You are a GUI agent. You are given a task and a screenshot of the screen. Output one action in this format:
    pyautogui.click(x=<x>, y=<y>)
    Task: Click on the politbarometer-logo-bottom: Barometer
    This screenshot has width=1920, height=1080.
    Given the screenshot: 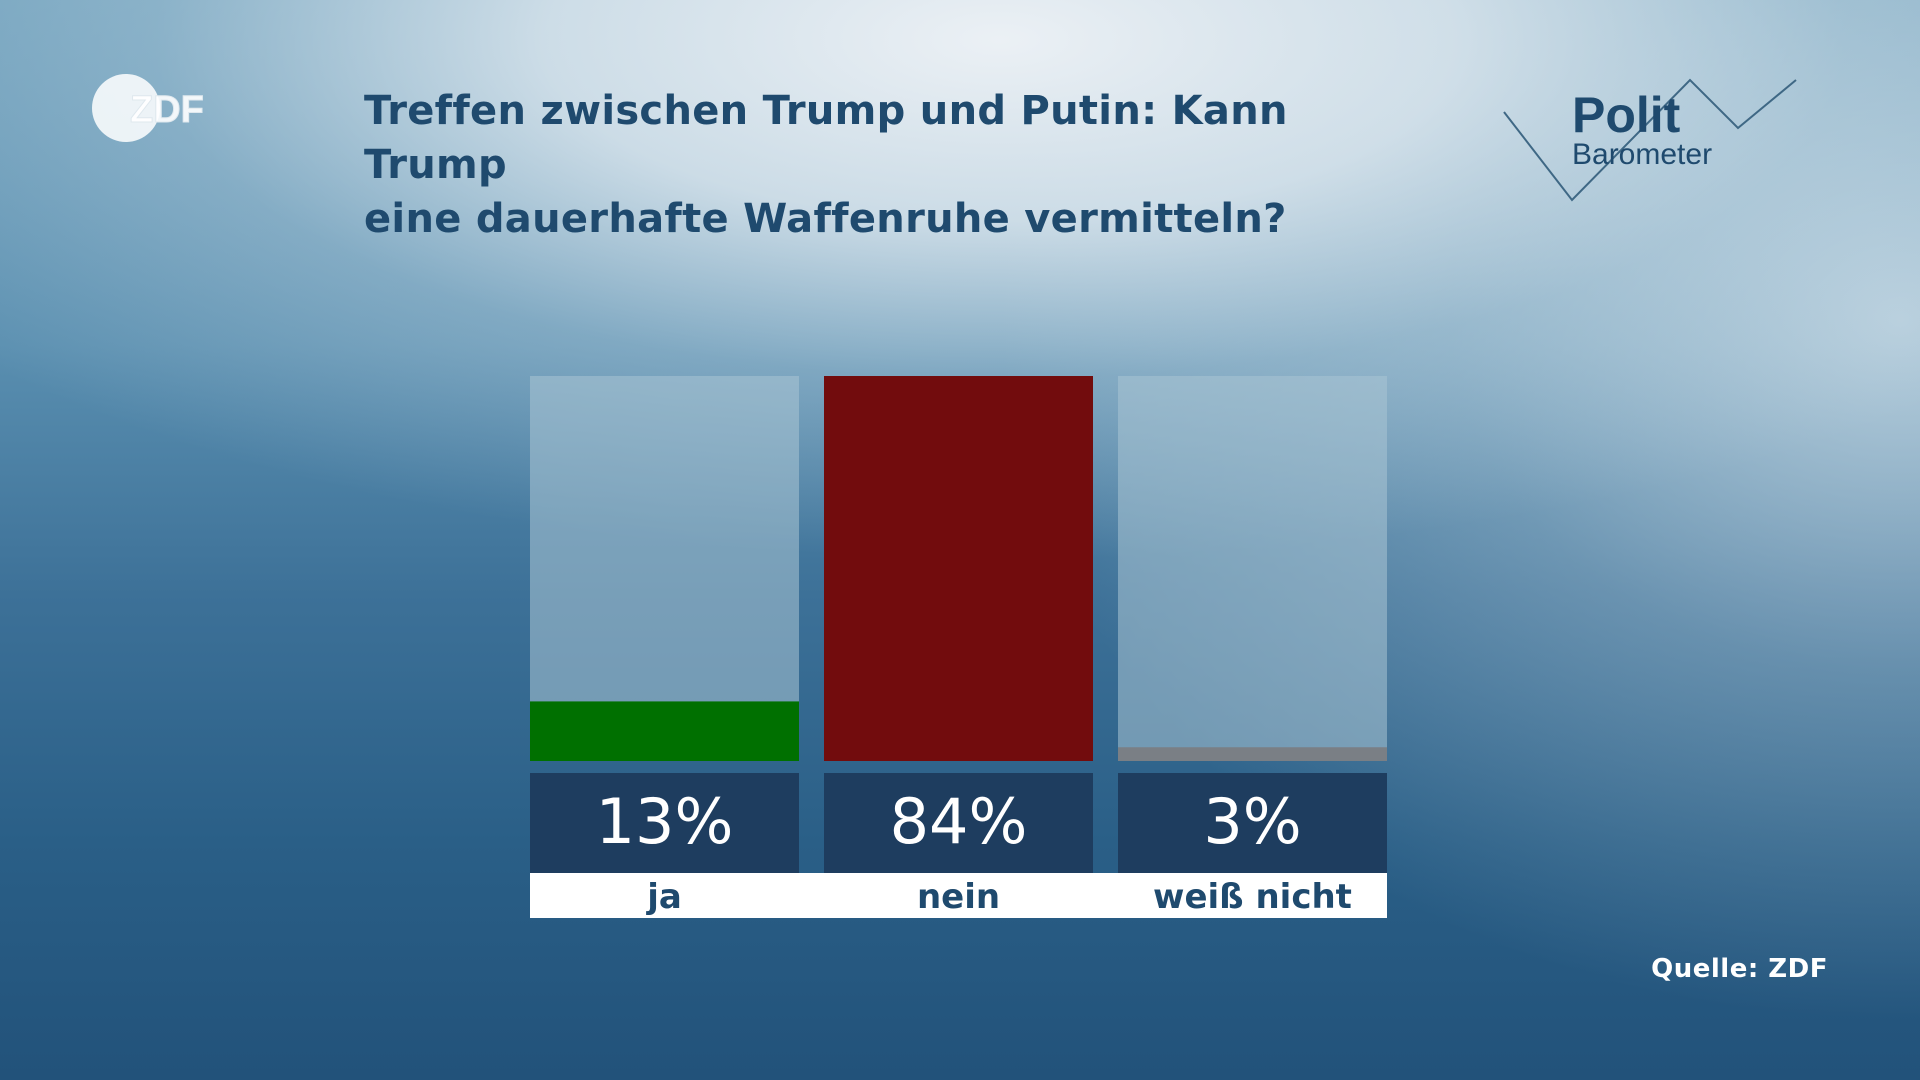 What is the action you would take?
    pyautogui.click(x=1642, y=154)
    